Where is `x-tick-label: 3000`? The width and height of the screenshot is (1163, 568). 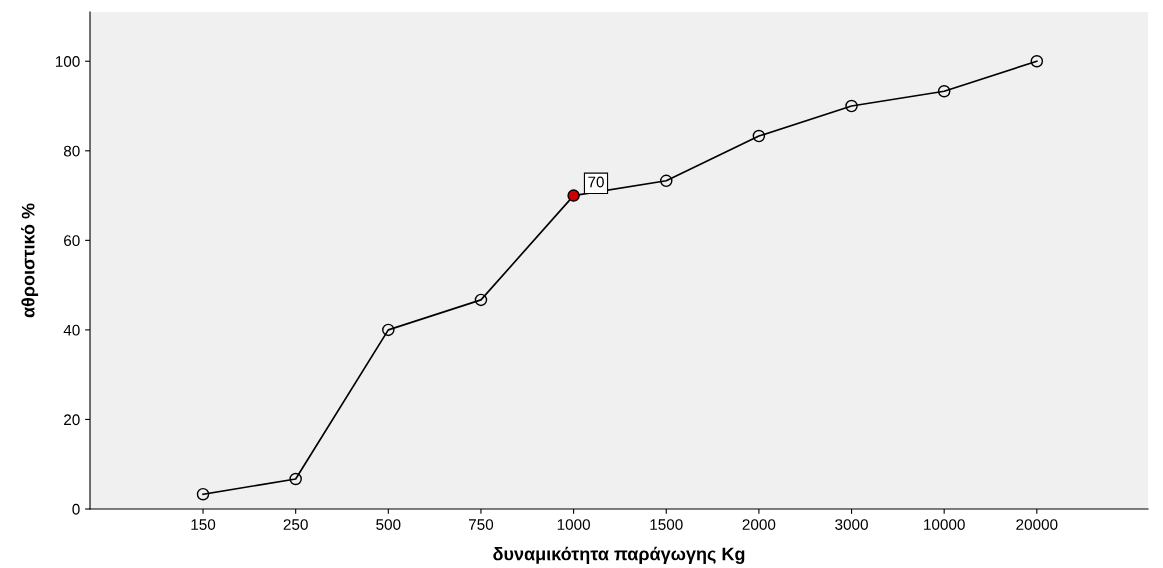
x-tick-label: 3000 is located at coordinates (851, 524).